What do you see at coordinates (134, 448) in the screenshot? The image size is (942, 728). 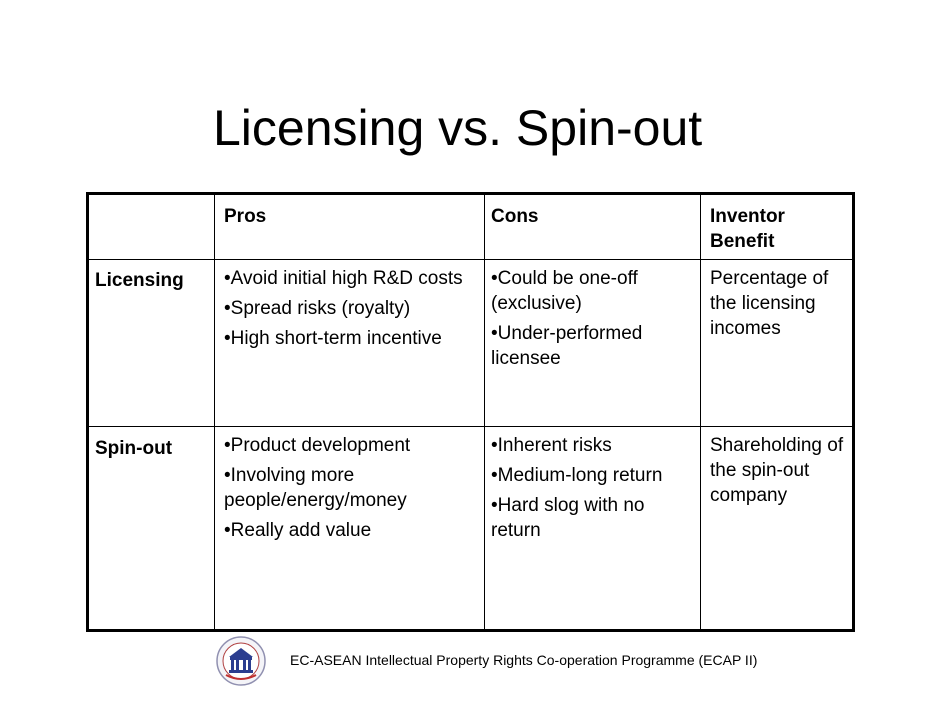 I see `row-label-spin-out: Spin-out` at bounding box center [134, 448].